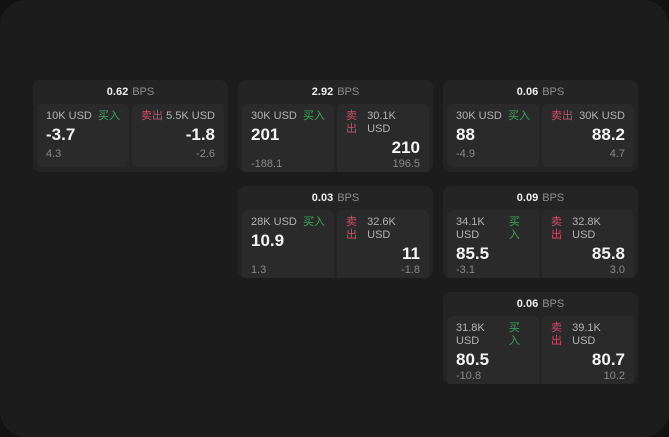 This screenshot has width=669, height=437. I want to click on sell-delta: 196.5, so click(406, 164).